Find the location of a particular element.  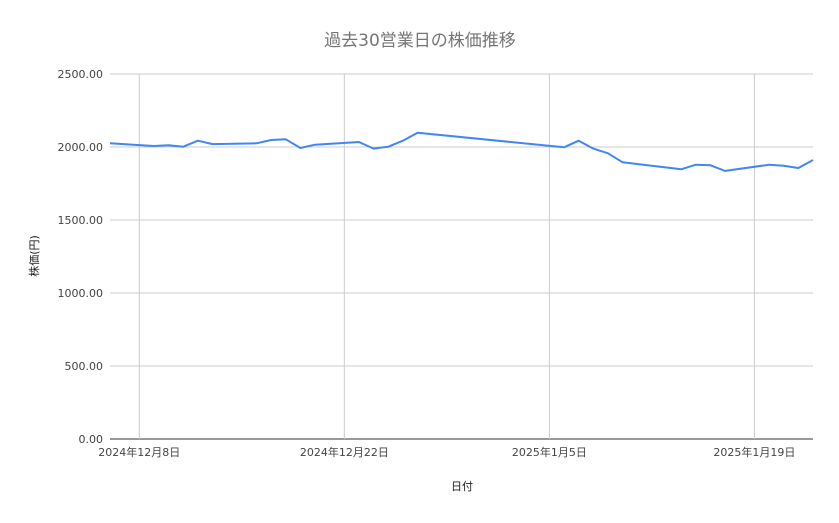

price-line is located at coordinates (461, 151).